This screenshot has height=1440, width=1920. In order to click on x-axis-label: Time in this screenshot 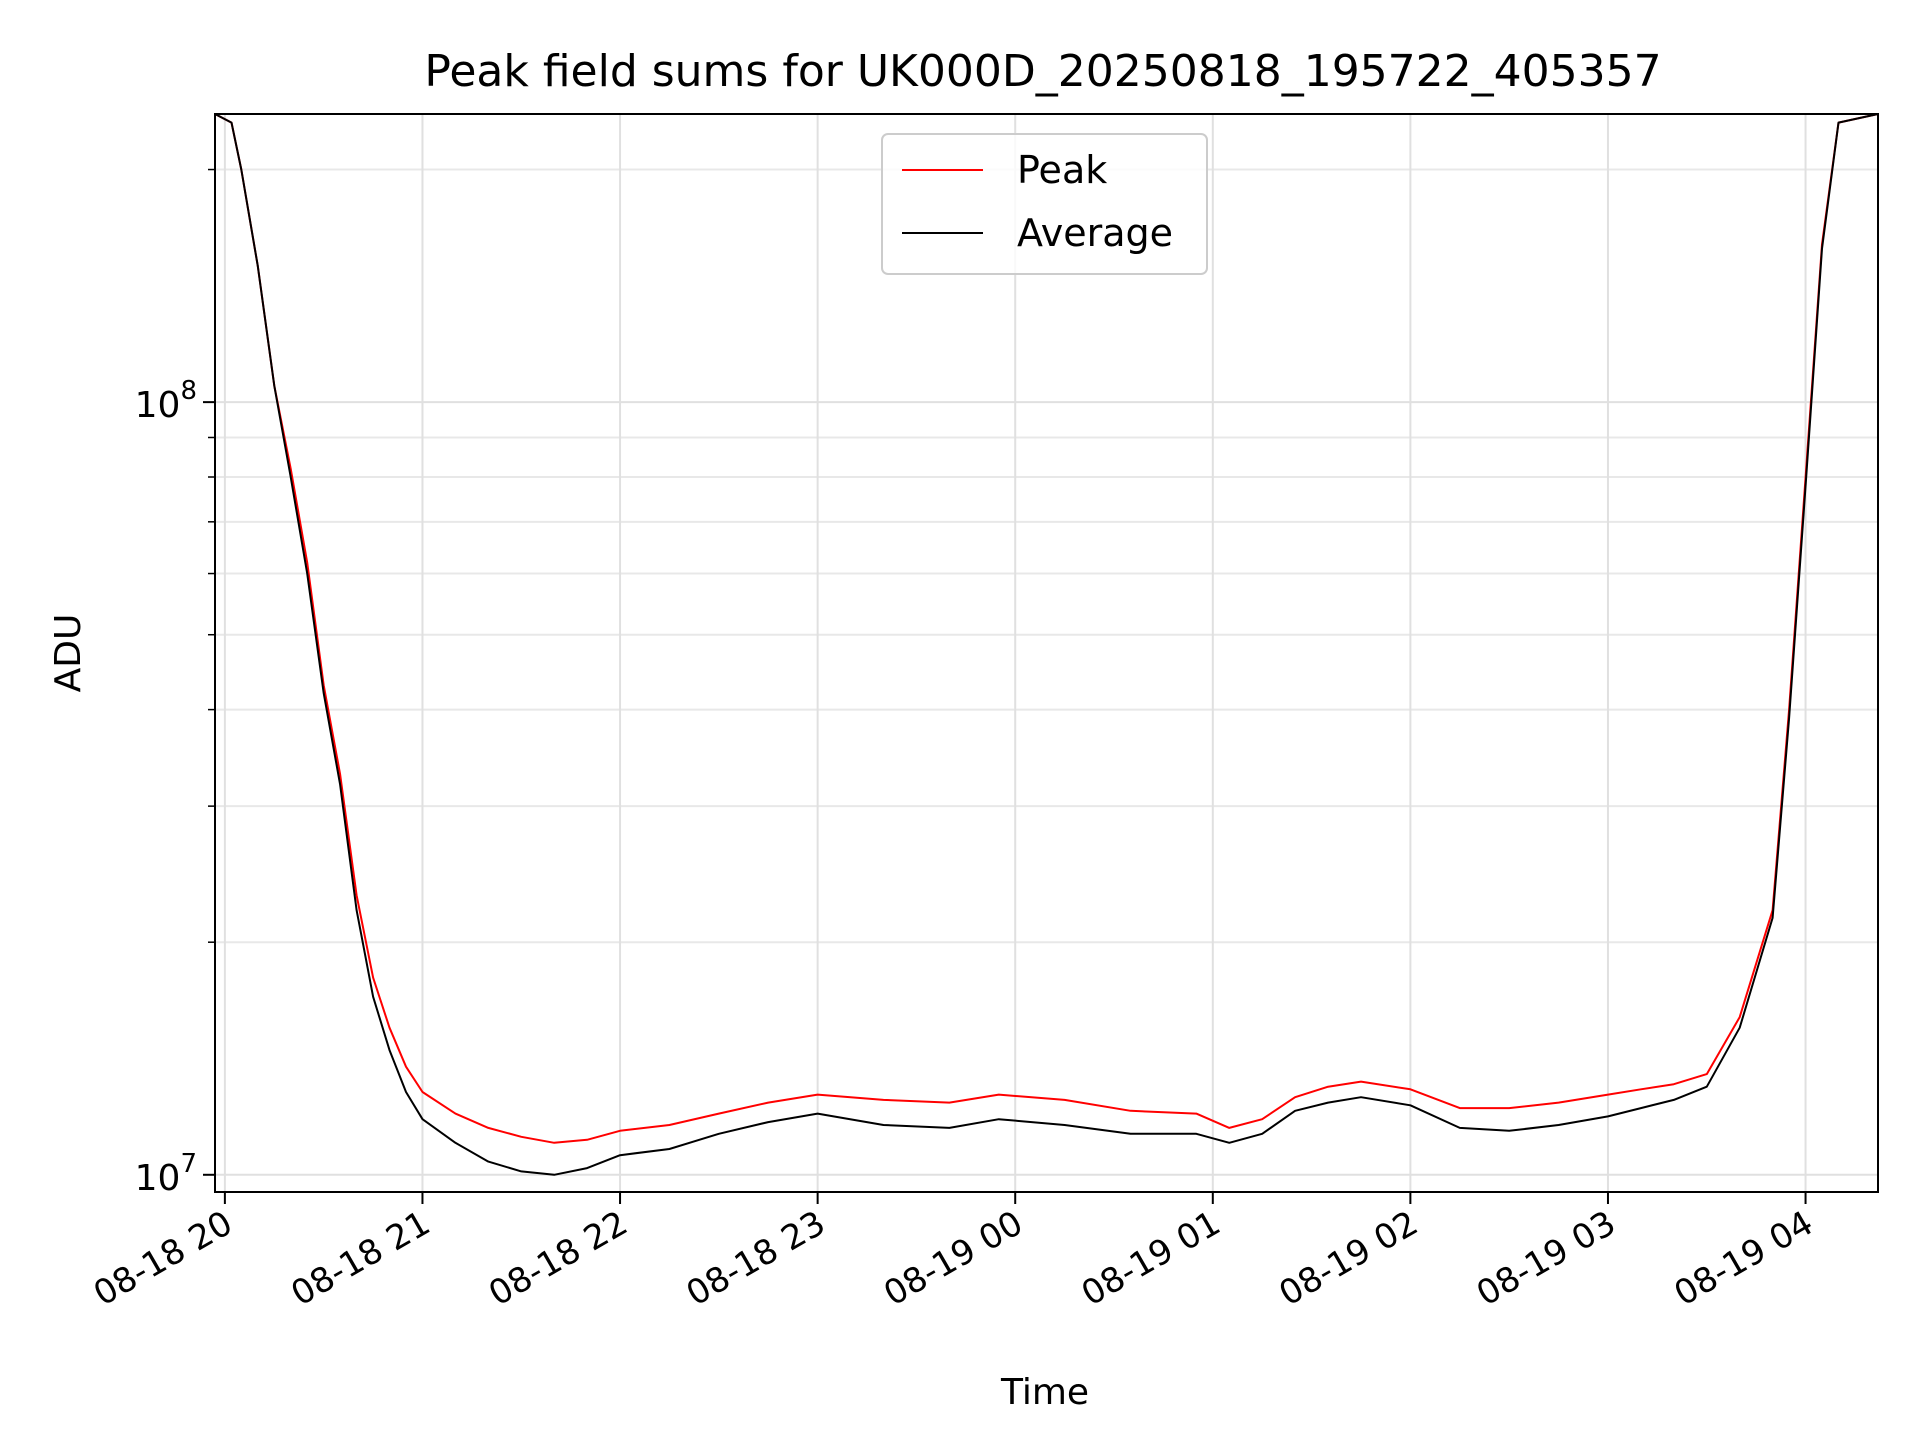, I will do `click(1044, 1392)`.